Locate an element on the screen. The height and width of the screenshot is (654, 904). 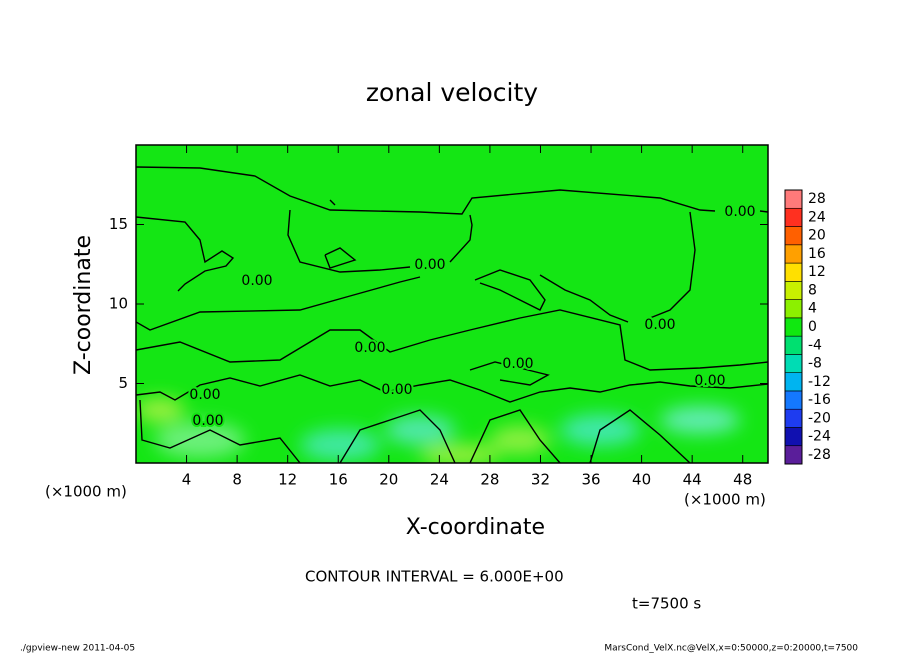
colorbar-label: -28 is located at coordinates (819, 455).